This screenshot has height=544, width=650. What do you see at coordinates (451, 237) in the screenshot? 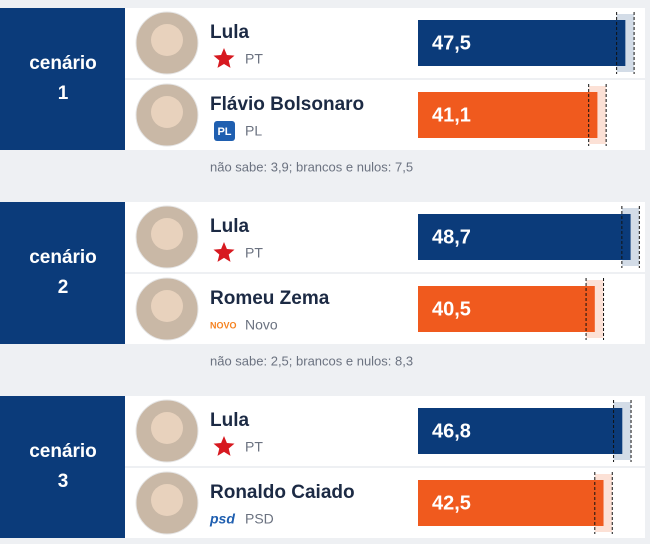
I see `value-label: 48,7` at bounding box center [451, 237].